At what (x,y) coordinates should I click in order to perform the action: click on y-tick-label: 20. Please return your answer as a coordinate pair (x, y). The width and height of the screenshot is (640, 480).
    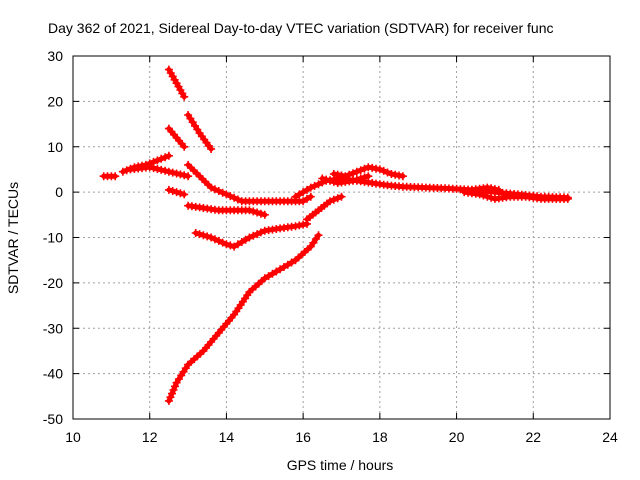
    Looking at the image, I should click on (55, 101).